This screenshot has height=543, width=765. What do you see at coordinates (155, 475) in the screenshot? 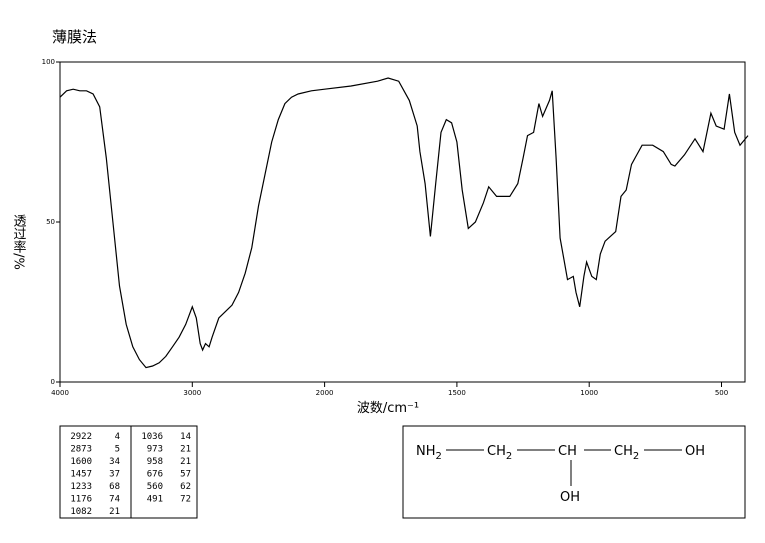
I see `peak-wavenumber: 676` at bounding box center [155, 475].